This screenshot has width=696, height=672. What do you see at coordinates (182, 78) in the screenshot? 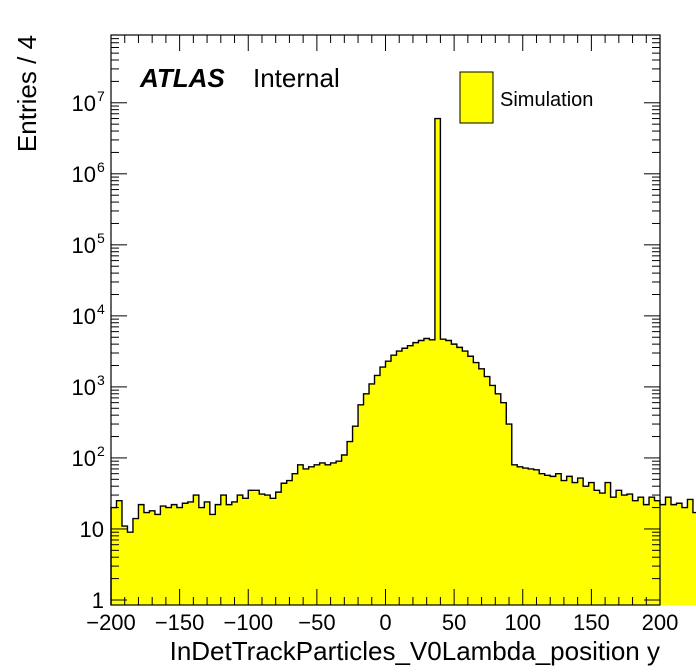
I see `atlas-label: ATLAS` at bounding box center [182, 78].